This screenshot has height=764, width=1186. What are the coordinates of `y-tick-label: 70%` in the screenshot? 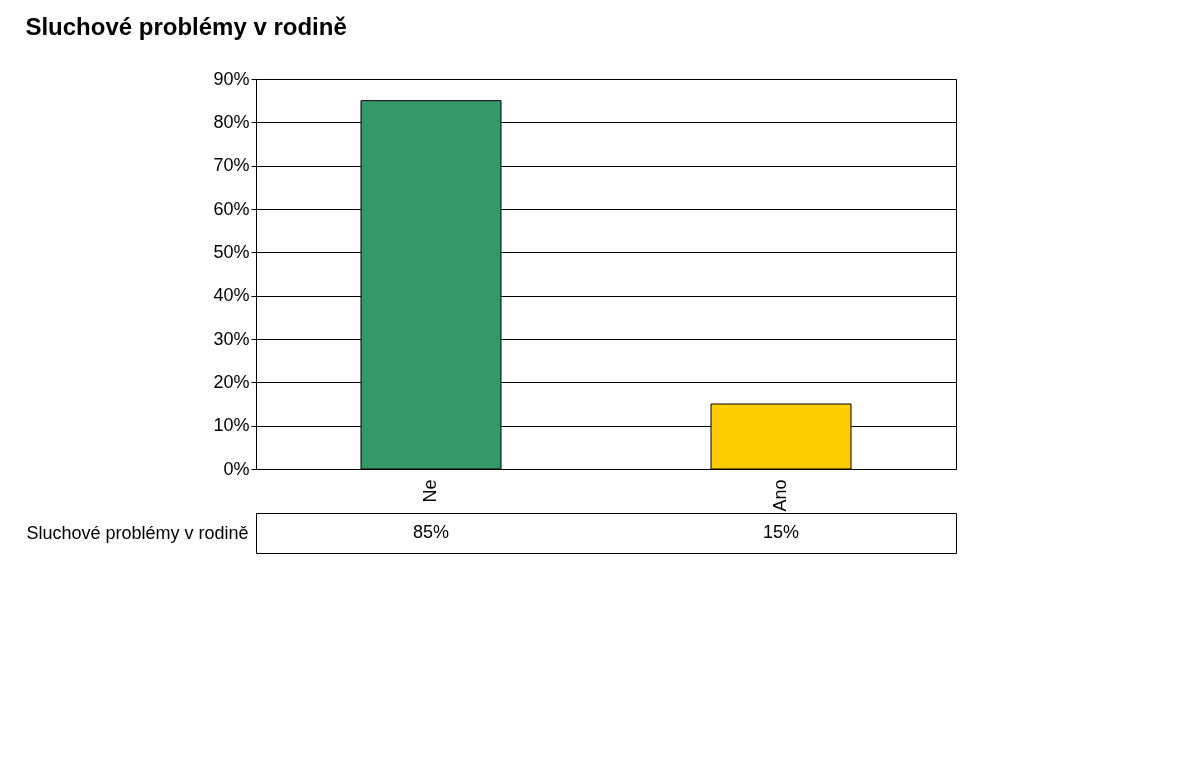 It's located at (231, 165).